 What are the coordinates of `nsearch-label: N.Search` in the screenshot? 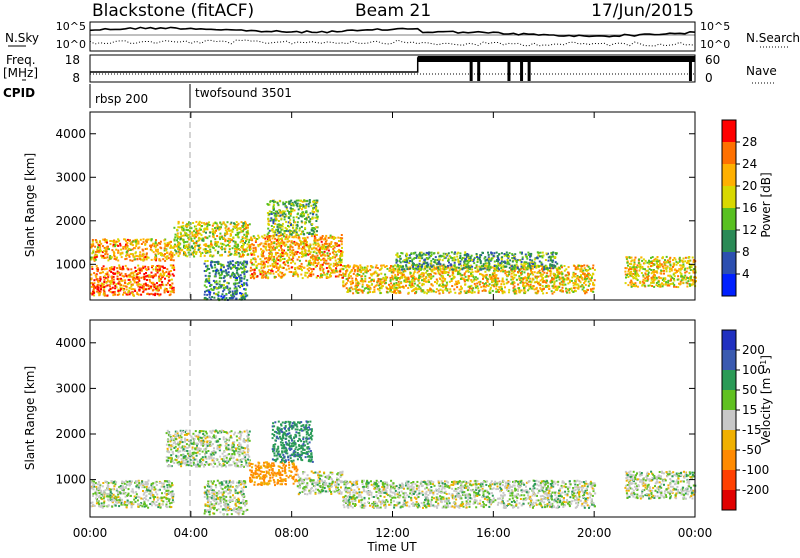 It's located at (773, 38).